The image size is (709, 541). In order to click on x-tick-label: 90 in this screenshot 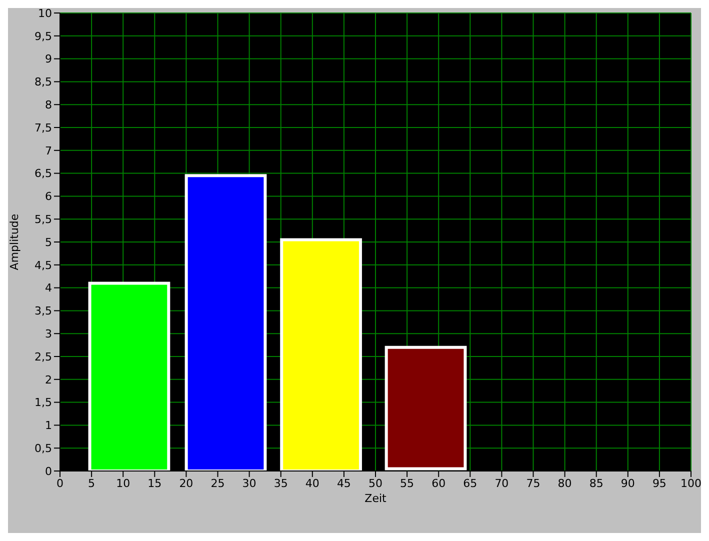, I will do `click(627, 483)`.